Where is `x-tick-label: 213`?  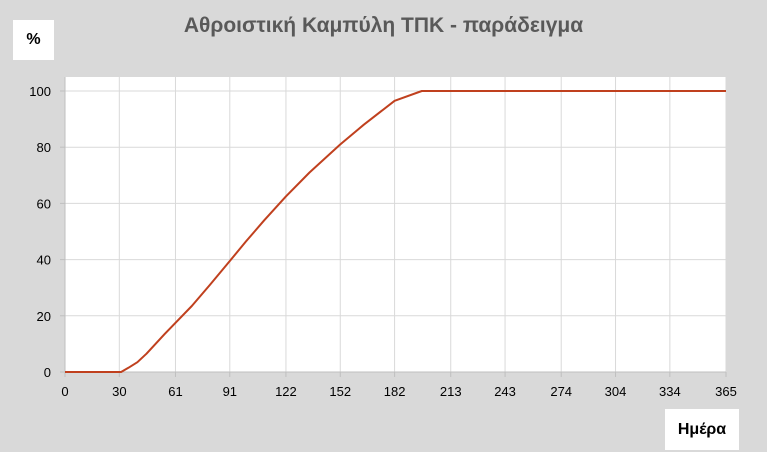
x-tick-label: 213 is located at coordinates (451, 391).